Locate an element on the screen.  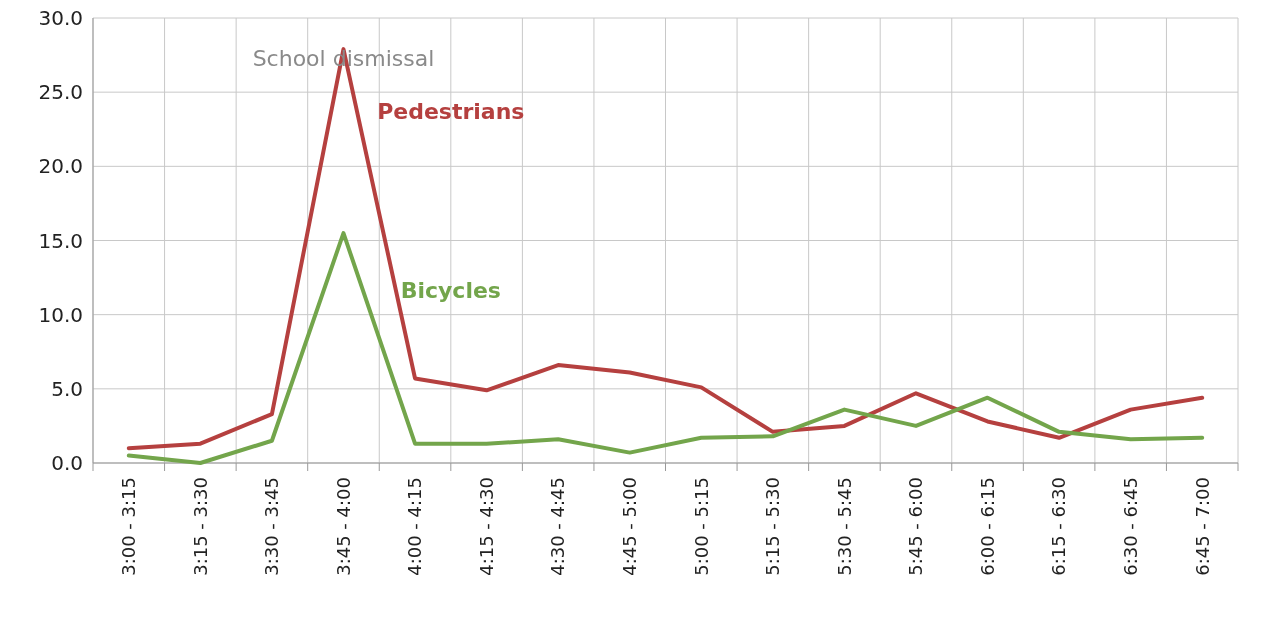
x-tick-label: 6:00 - 6:15 is located at coordinates (987, 526).